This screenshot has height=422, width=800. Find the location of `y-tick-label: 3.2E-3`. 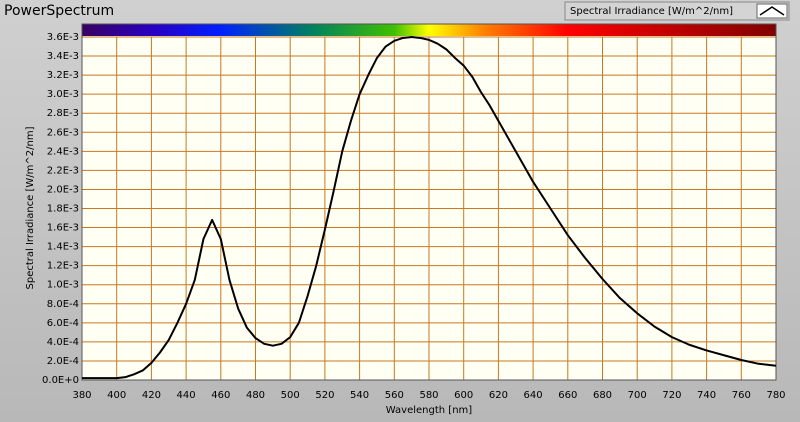

y-tick-label: 3.2E-3 is located at coordinates (63, 75).